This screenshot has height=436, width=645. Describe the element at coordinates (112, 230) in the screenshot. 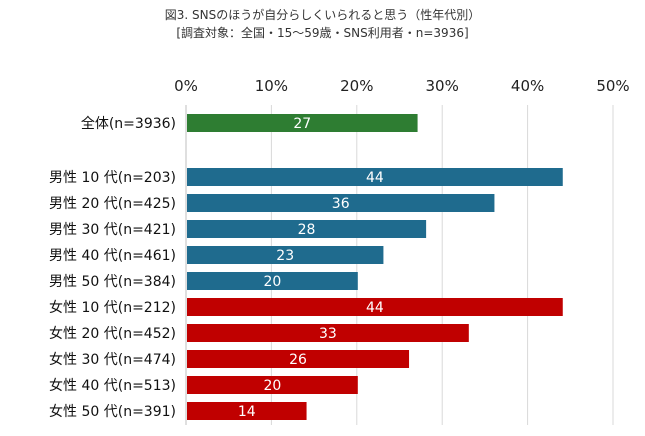

I see `category-label: 男性 30 代(n=421)` at that location.